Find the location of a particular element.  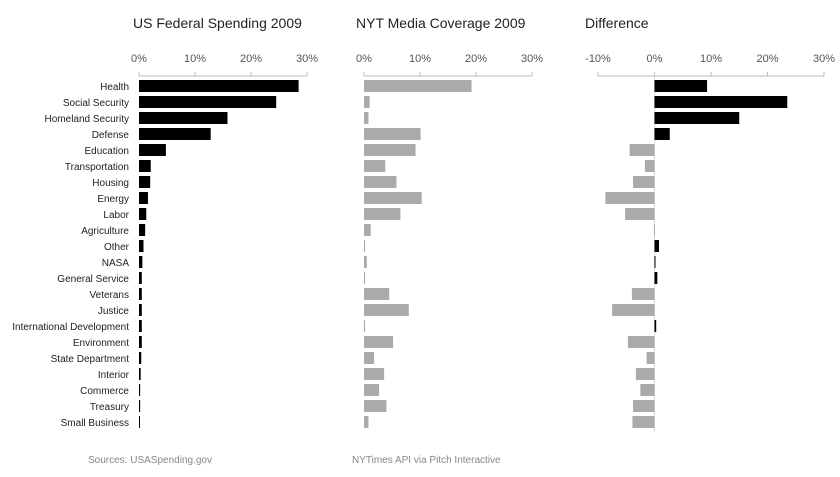

category-label-treasury: Treasury is located at coordinates (109, 407).